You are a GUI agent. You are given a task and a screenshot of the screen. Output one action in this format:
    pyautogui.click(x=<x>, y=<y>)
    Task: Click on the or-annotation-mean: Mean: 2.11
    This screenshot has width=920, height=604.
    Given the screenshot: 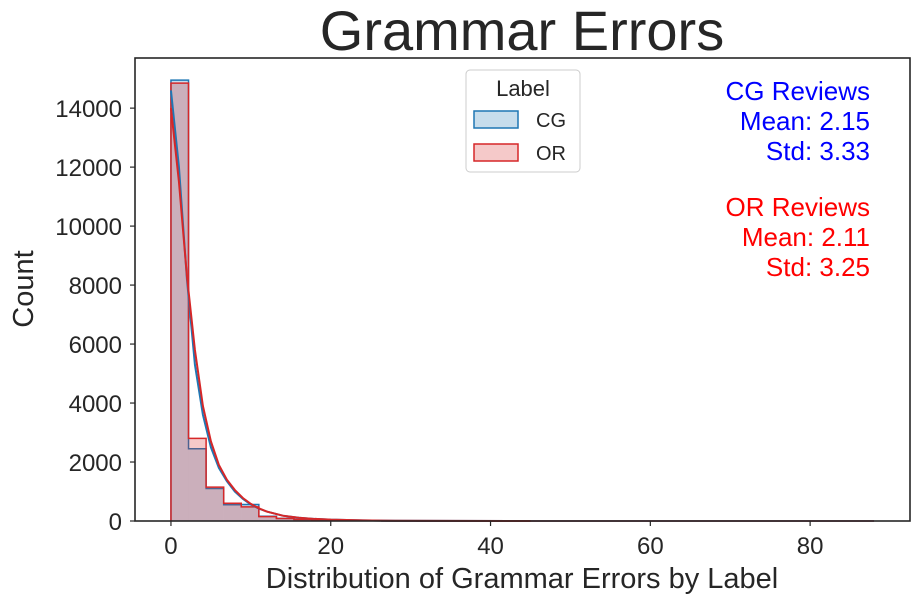 What is the action you would take?
    pyautogui.click(x=806, y=237)
    